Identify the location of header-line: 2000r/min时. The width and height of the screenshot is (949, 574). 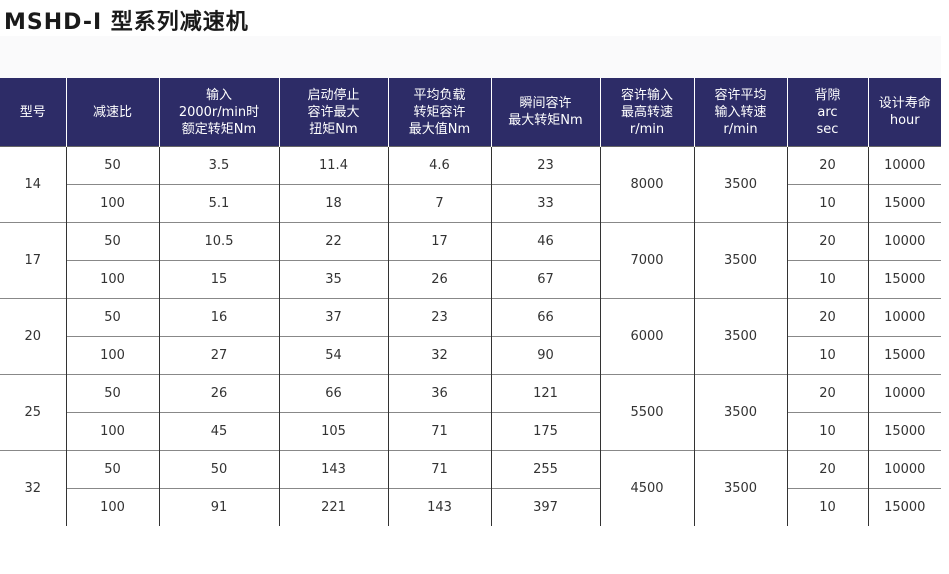
(219, 112).